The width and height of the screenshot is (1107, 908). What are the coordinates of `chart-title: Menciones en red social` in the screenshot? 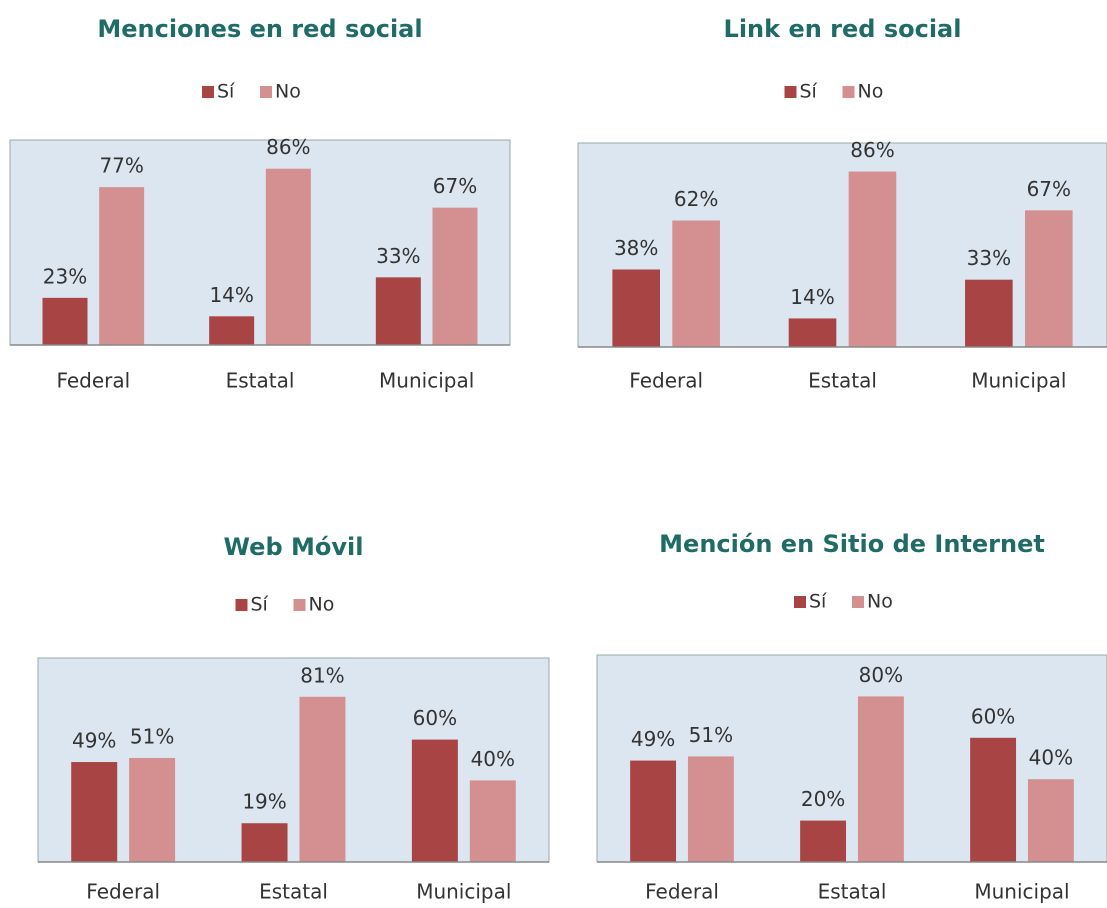 It's located at (259, 29).